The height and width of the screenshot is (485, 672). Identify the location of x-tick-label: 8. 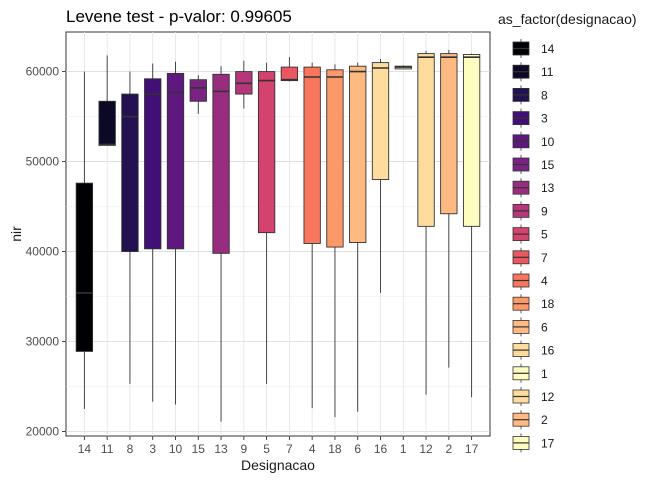
(130, 449).